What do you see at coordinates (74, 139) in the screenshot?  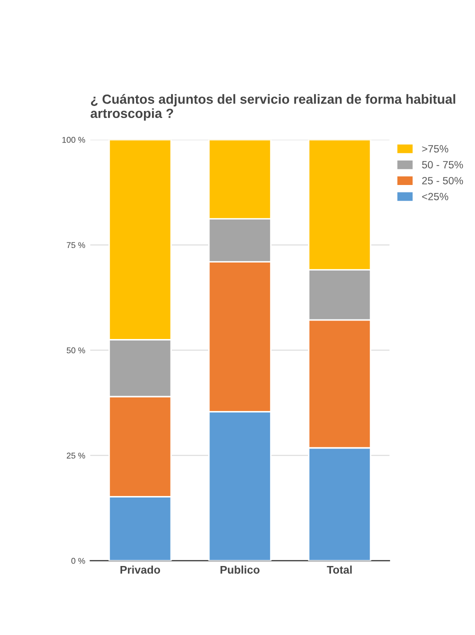 I see `y-tick-label: 100 %` at bounding box center [74, 139].